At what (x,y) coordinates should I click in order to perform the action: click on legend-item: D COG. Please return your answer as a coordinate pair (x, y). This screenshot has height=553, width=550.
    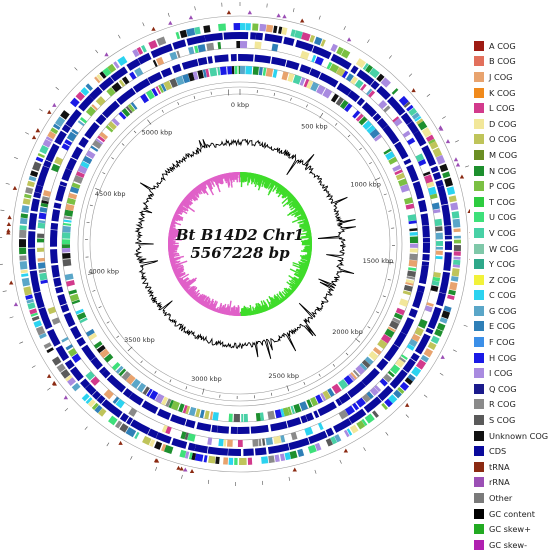
    Looking at the image, I should click on (512, 124).